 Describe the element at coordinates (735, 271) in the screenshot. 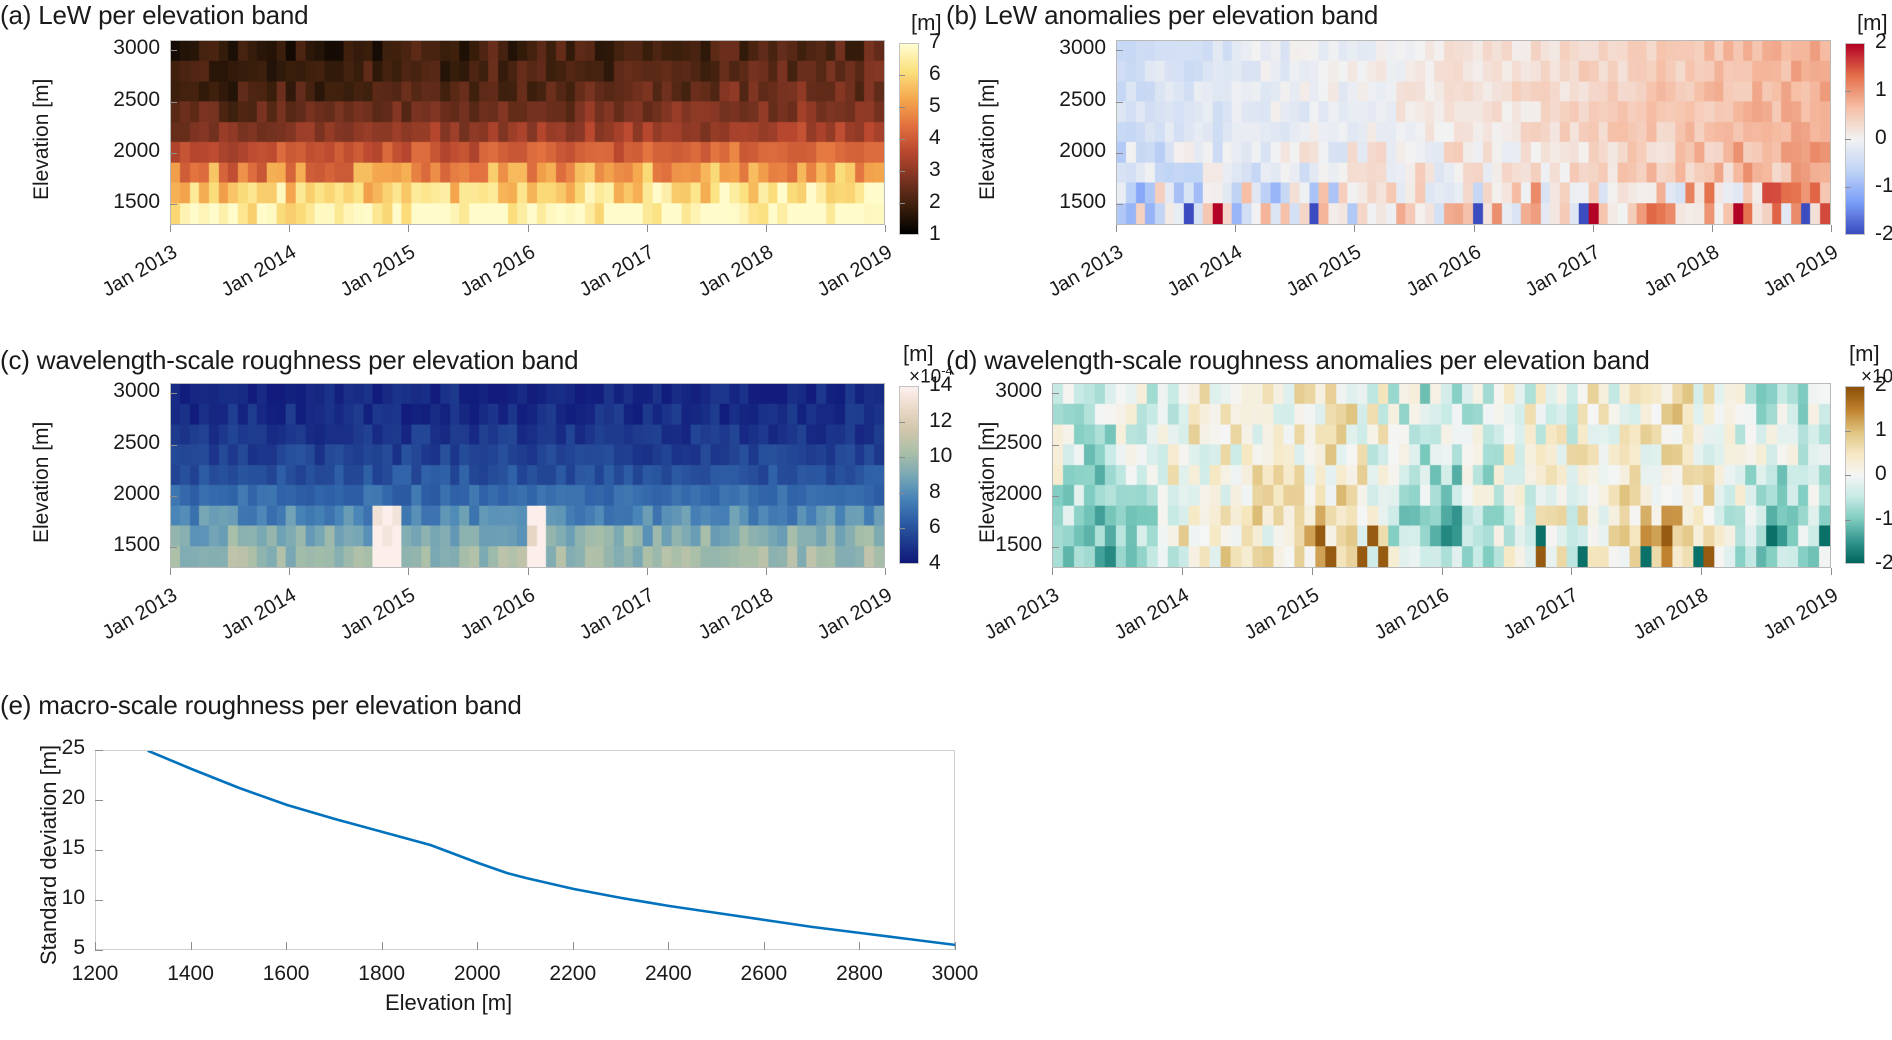

I see `xtick-label-a-5: Jan 2018` at that location.